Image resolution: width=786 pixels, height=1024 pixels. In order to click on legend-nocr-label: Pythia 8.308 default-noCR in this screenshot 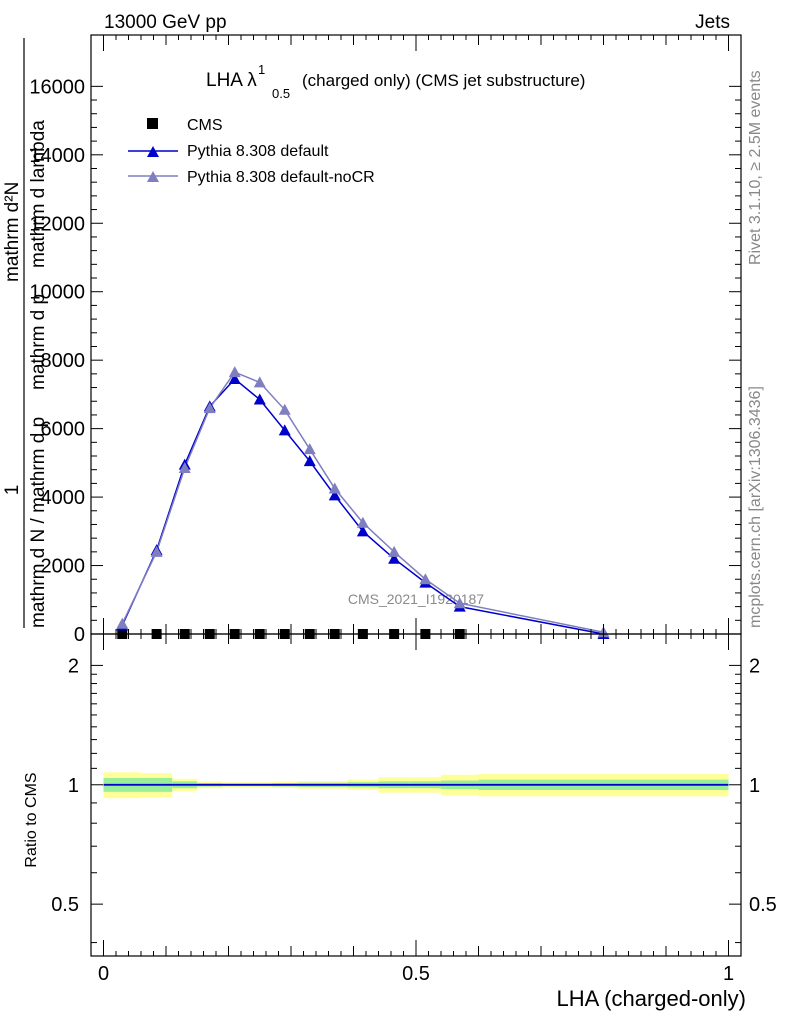, I will do `click(281, 177)`.